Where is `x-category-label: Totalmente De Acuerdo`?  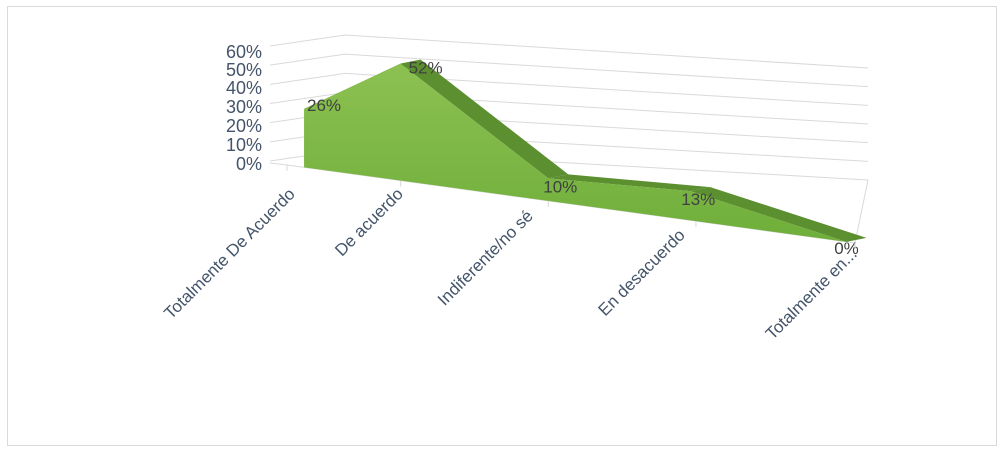 x-category-label: Totalmente De Acuerdo is located at coordinates (229, 253).